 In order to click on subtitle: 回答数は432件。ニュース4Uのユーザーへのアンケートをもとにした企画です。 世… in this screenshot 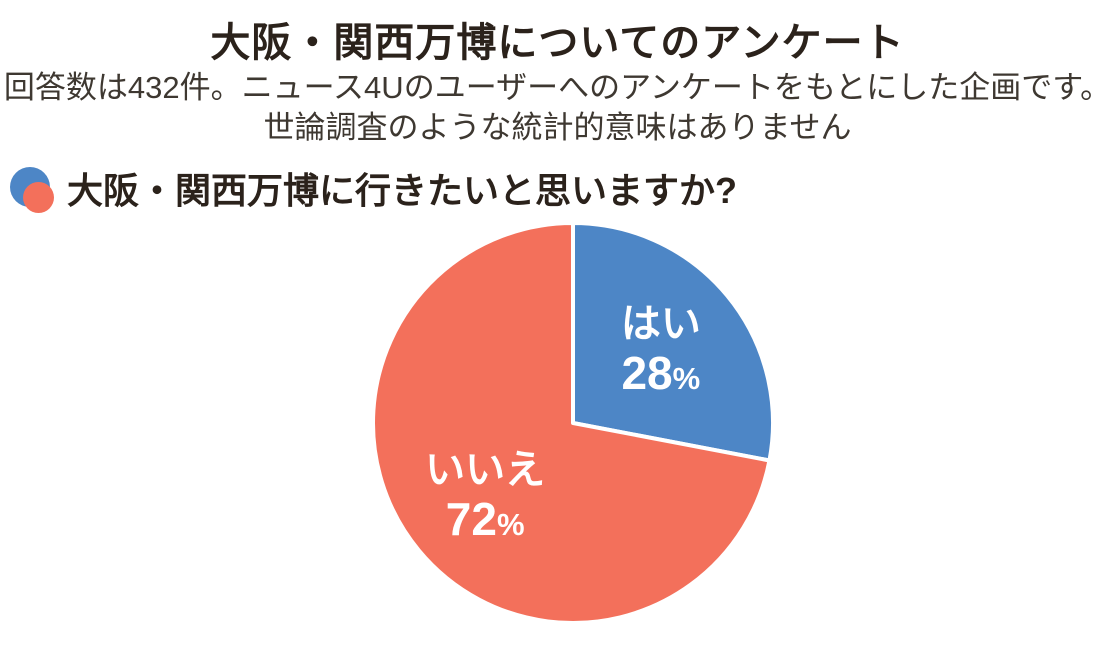, I will do `click(557, 108)`.